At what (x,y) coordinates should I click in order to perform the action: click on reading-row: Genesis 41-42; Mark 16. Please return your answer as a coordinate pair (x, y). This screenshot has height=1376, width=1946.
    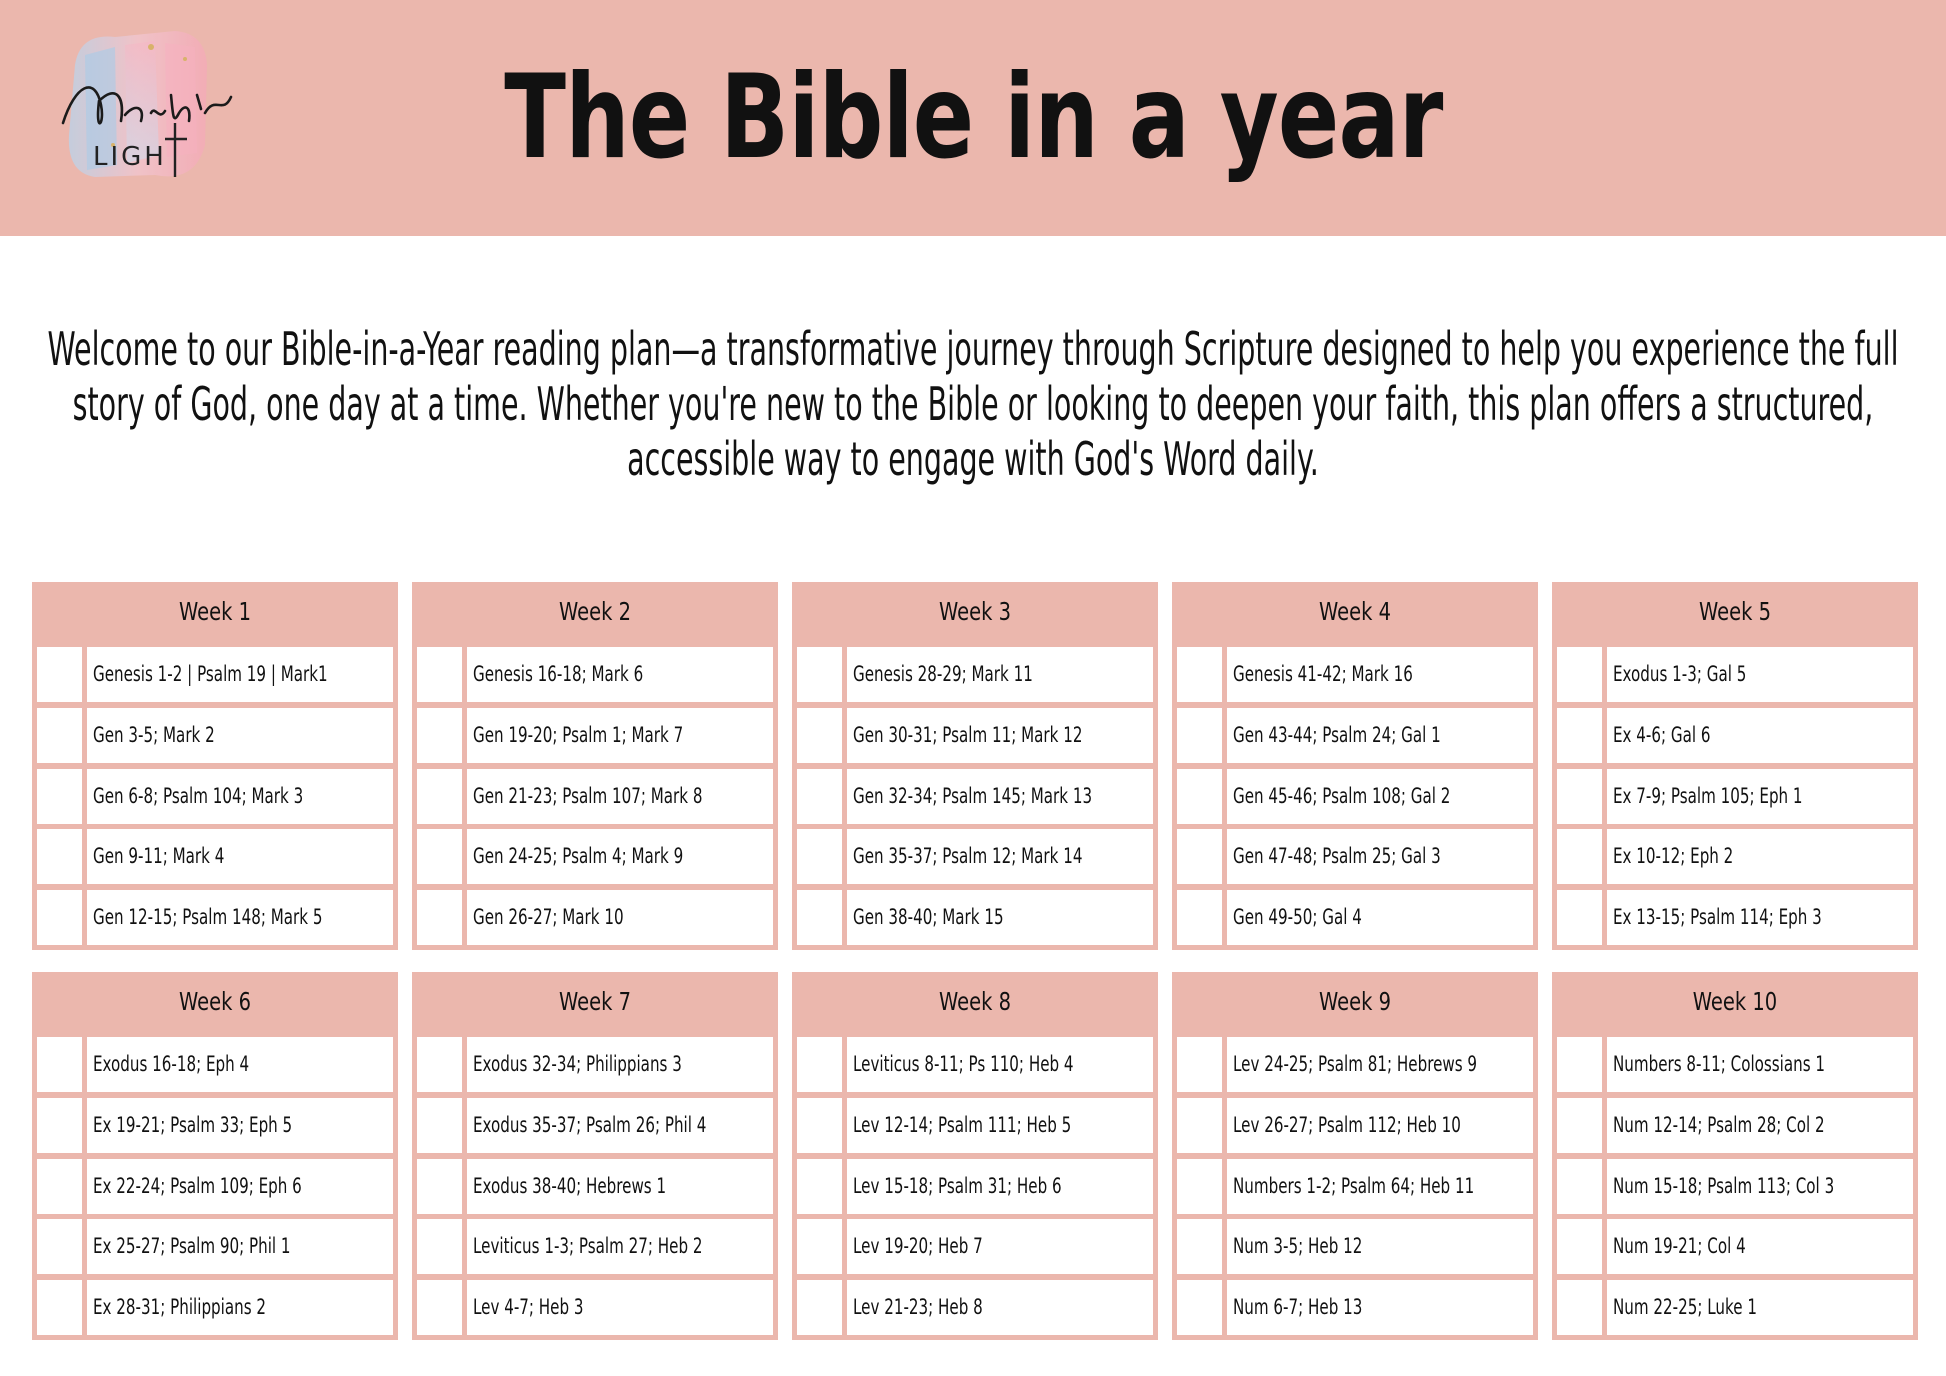
    Looking at the image, I should click on (1355, 674).